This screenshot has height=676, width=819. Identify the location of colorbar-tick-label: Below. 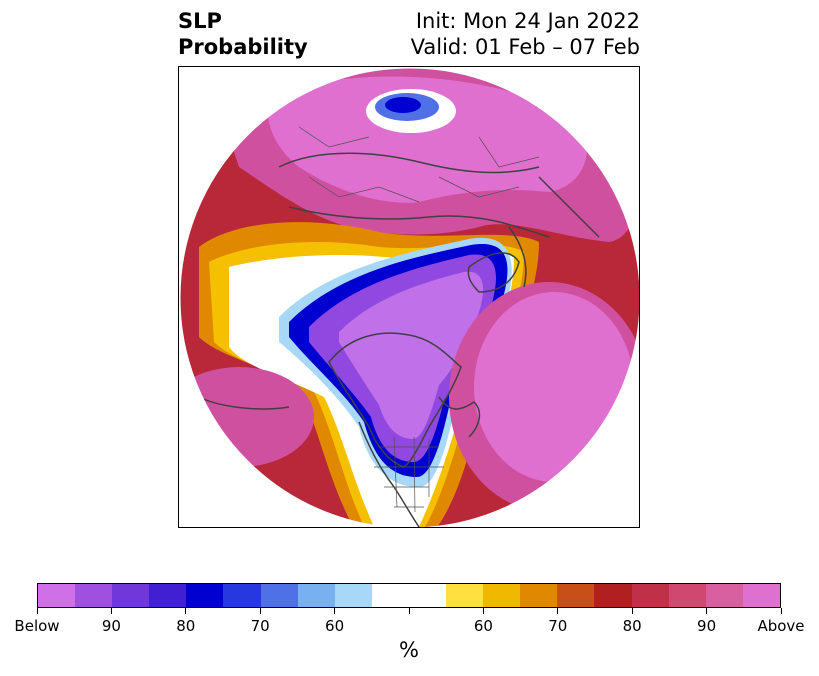
(37, 626).